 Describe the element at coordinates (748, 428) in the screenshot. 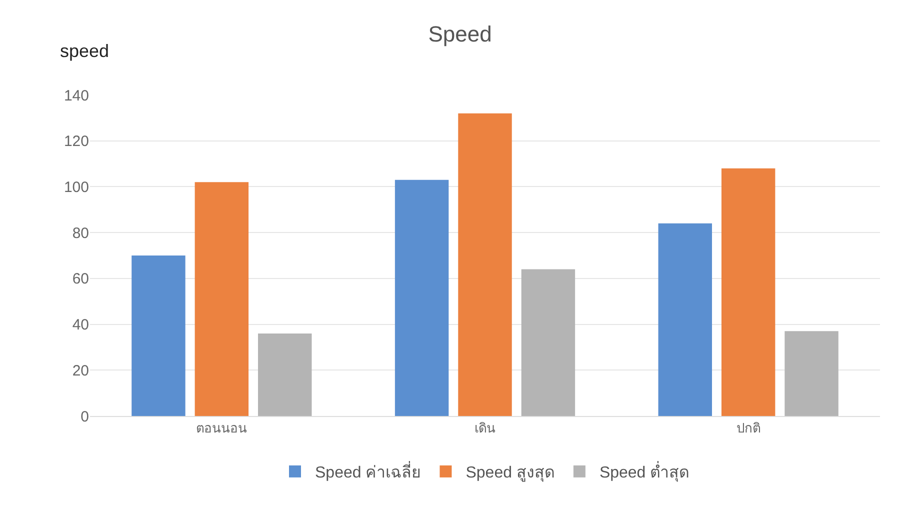

I see `x-tick-label: ปกติ` at that location.